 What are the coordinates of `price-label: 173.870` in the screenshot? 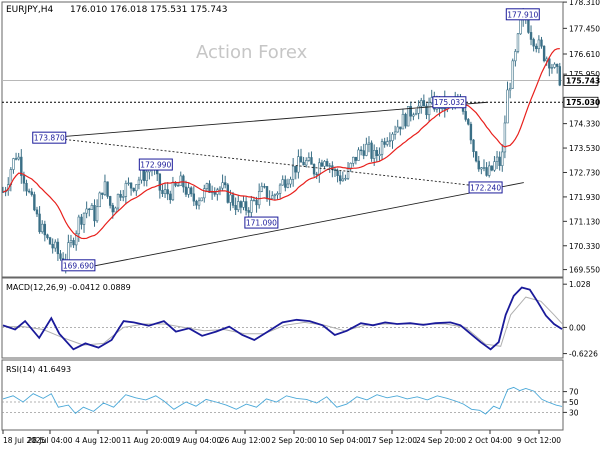 It's located at (49, 138).